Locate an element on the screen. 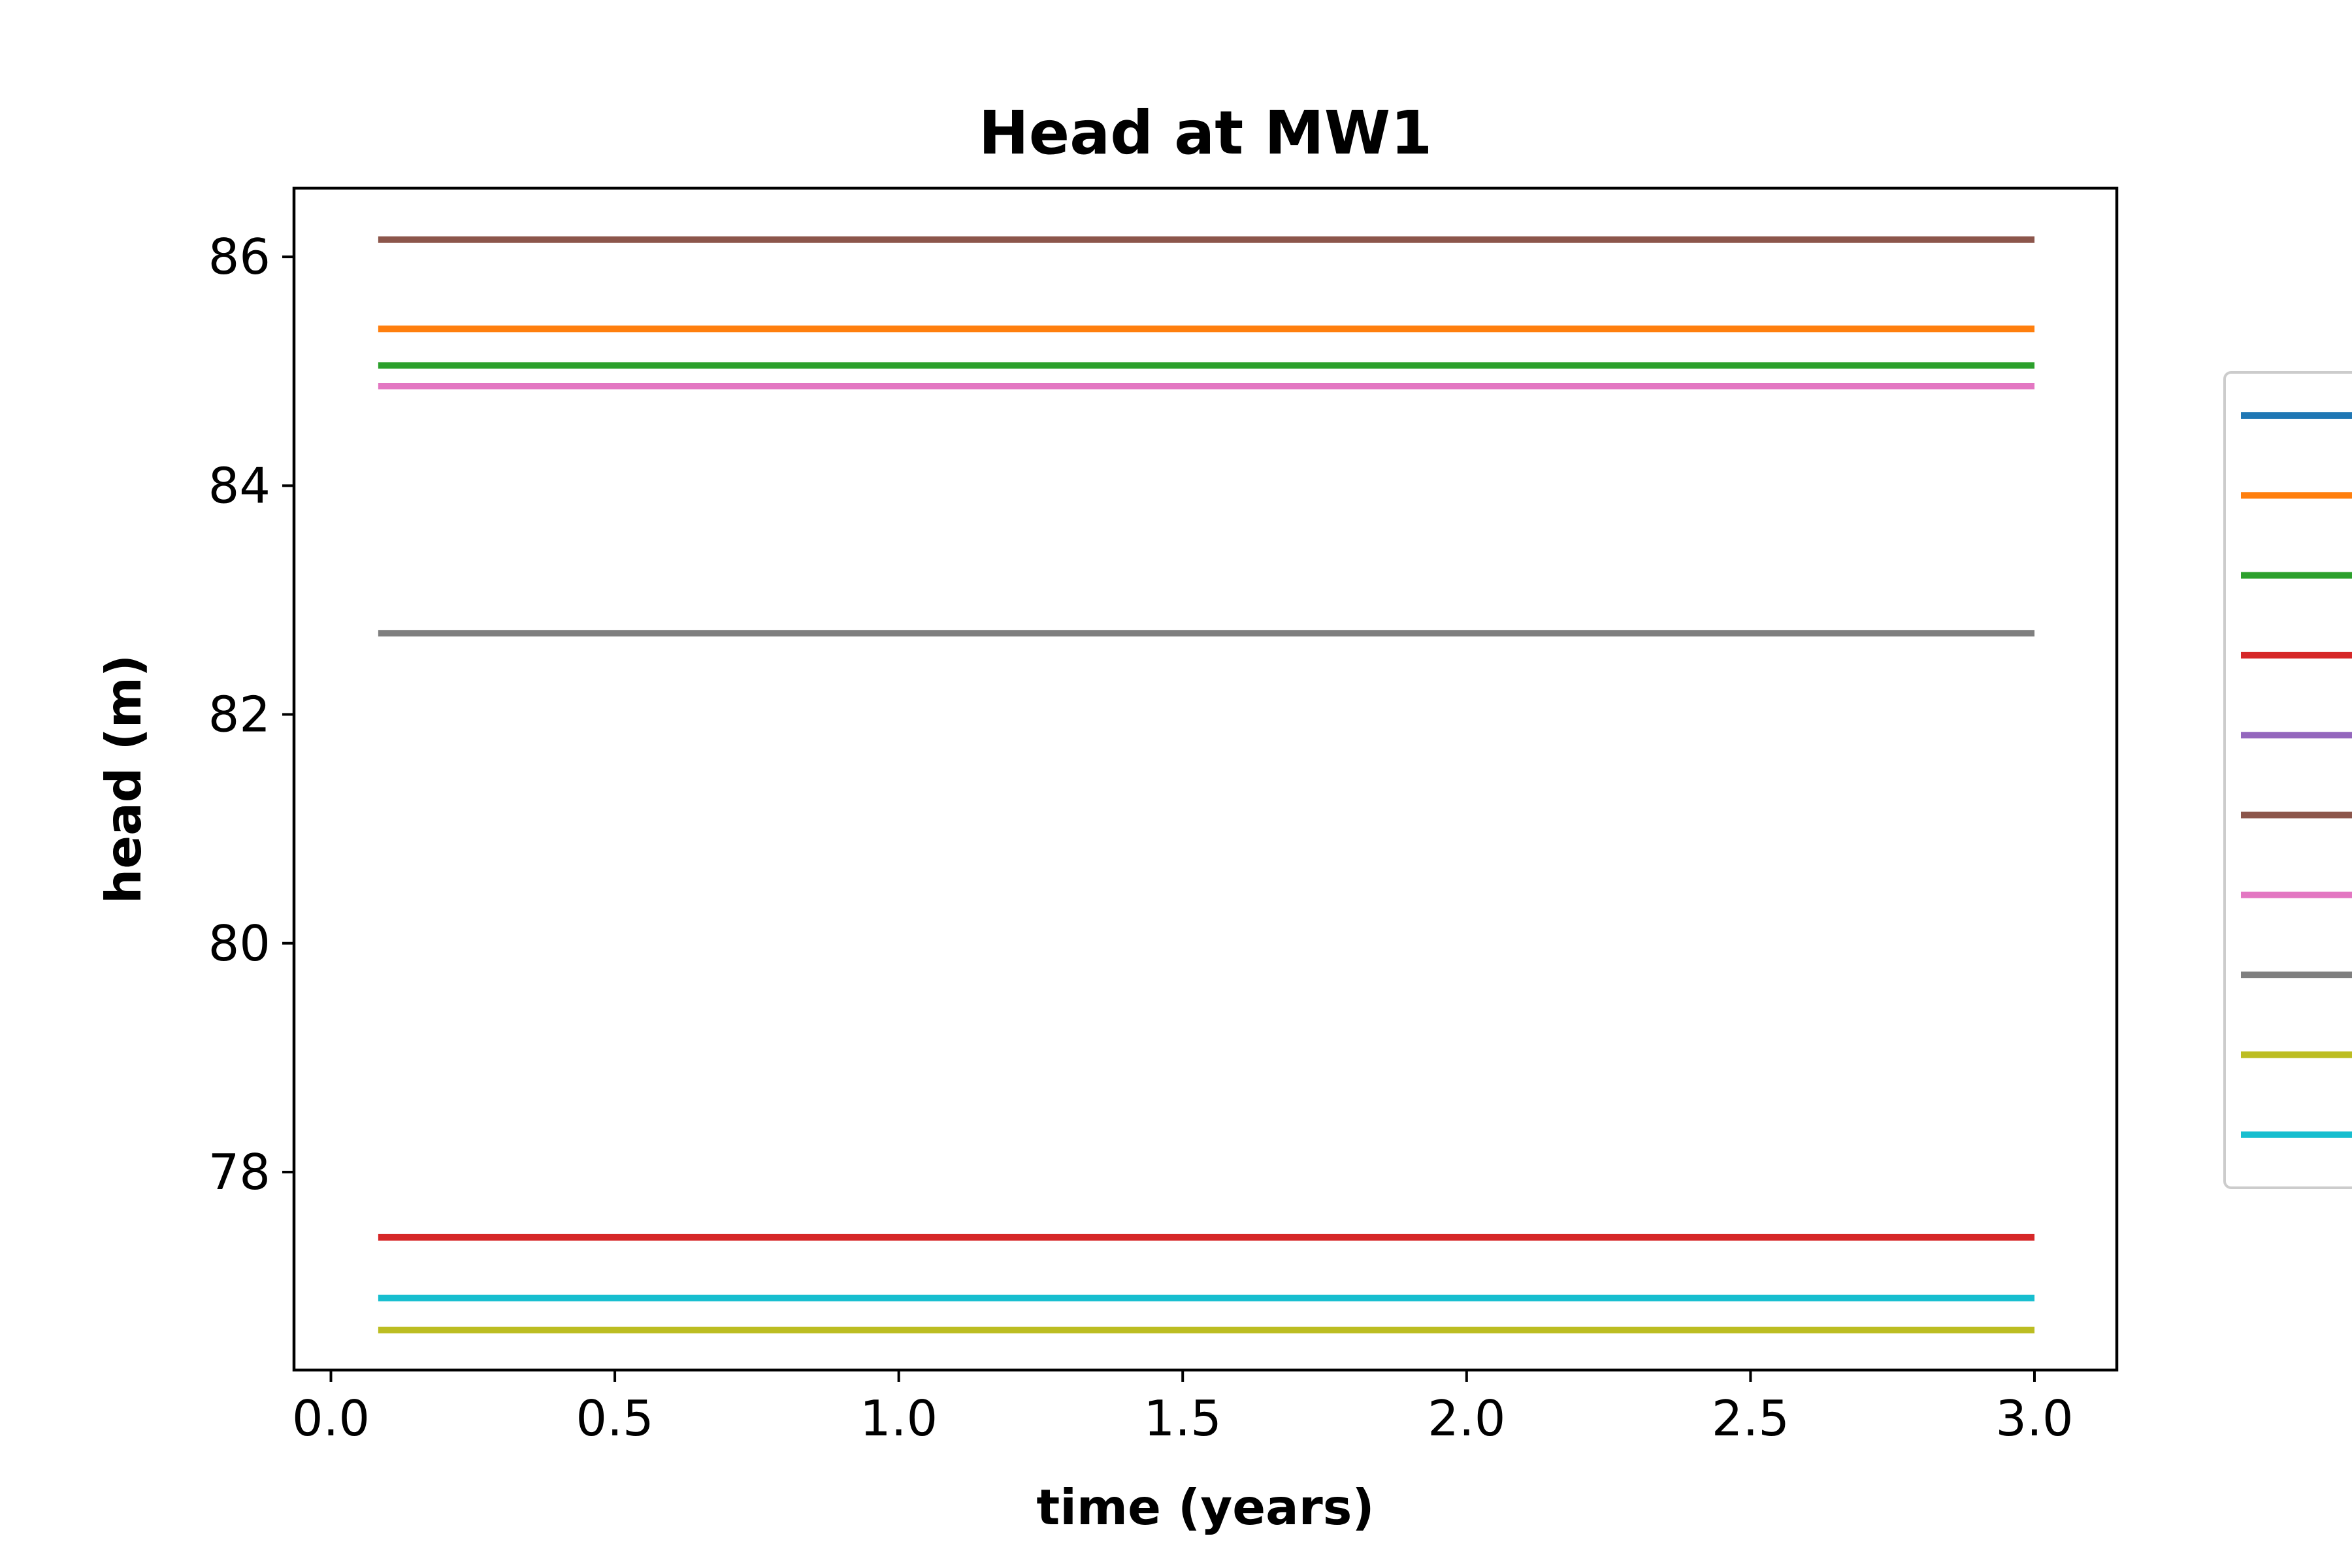 This screenshot has height=1568, width=2352. y-tick-label: 84 is located at coordinates (239, 485).